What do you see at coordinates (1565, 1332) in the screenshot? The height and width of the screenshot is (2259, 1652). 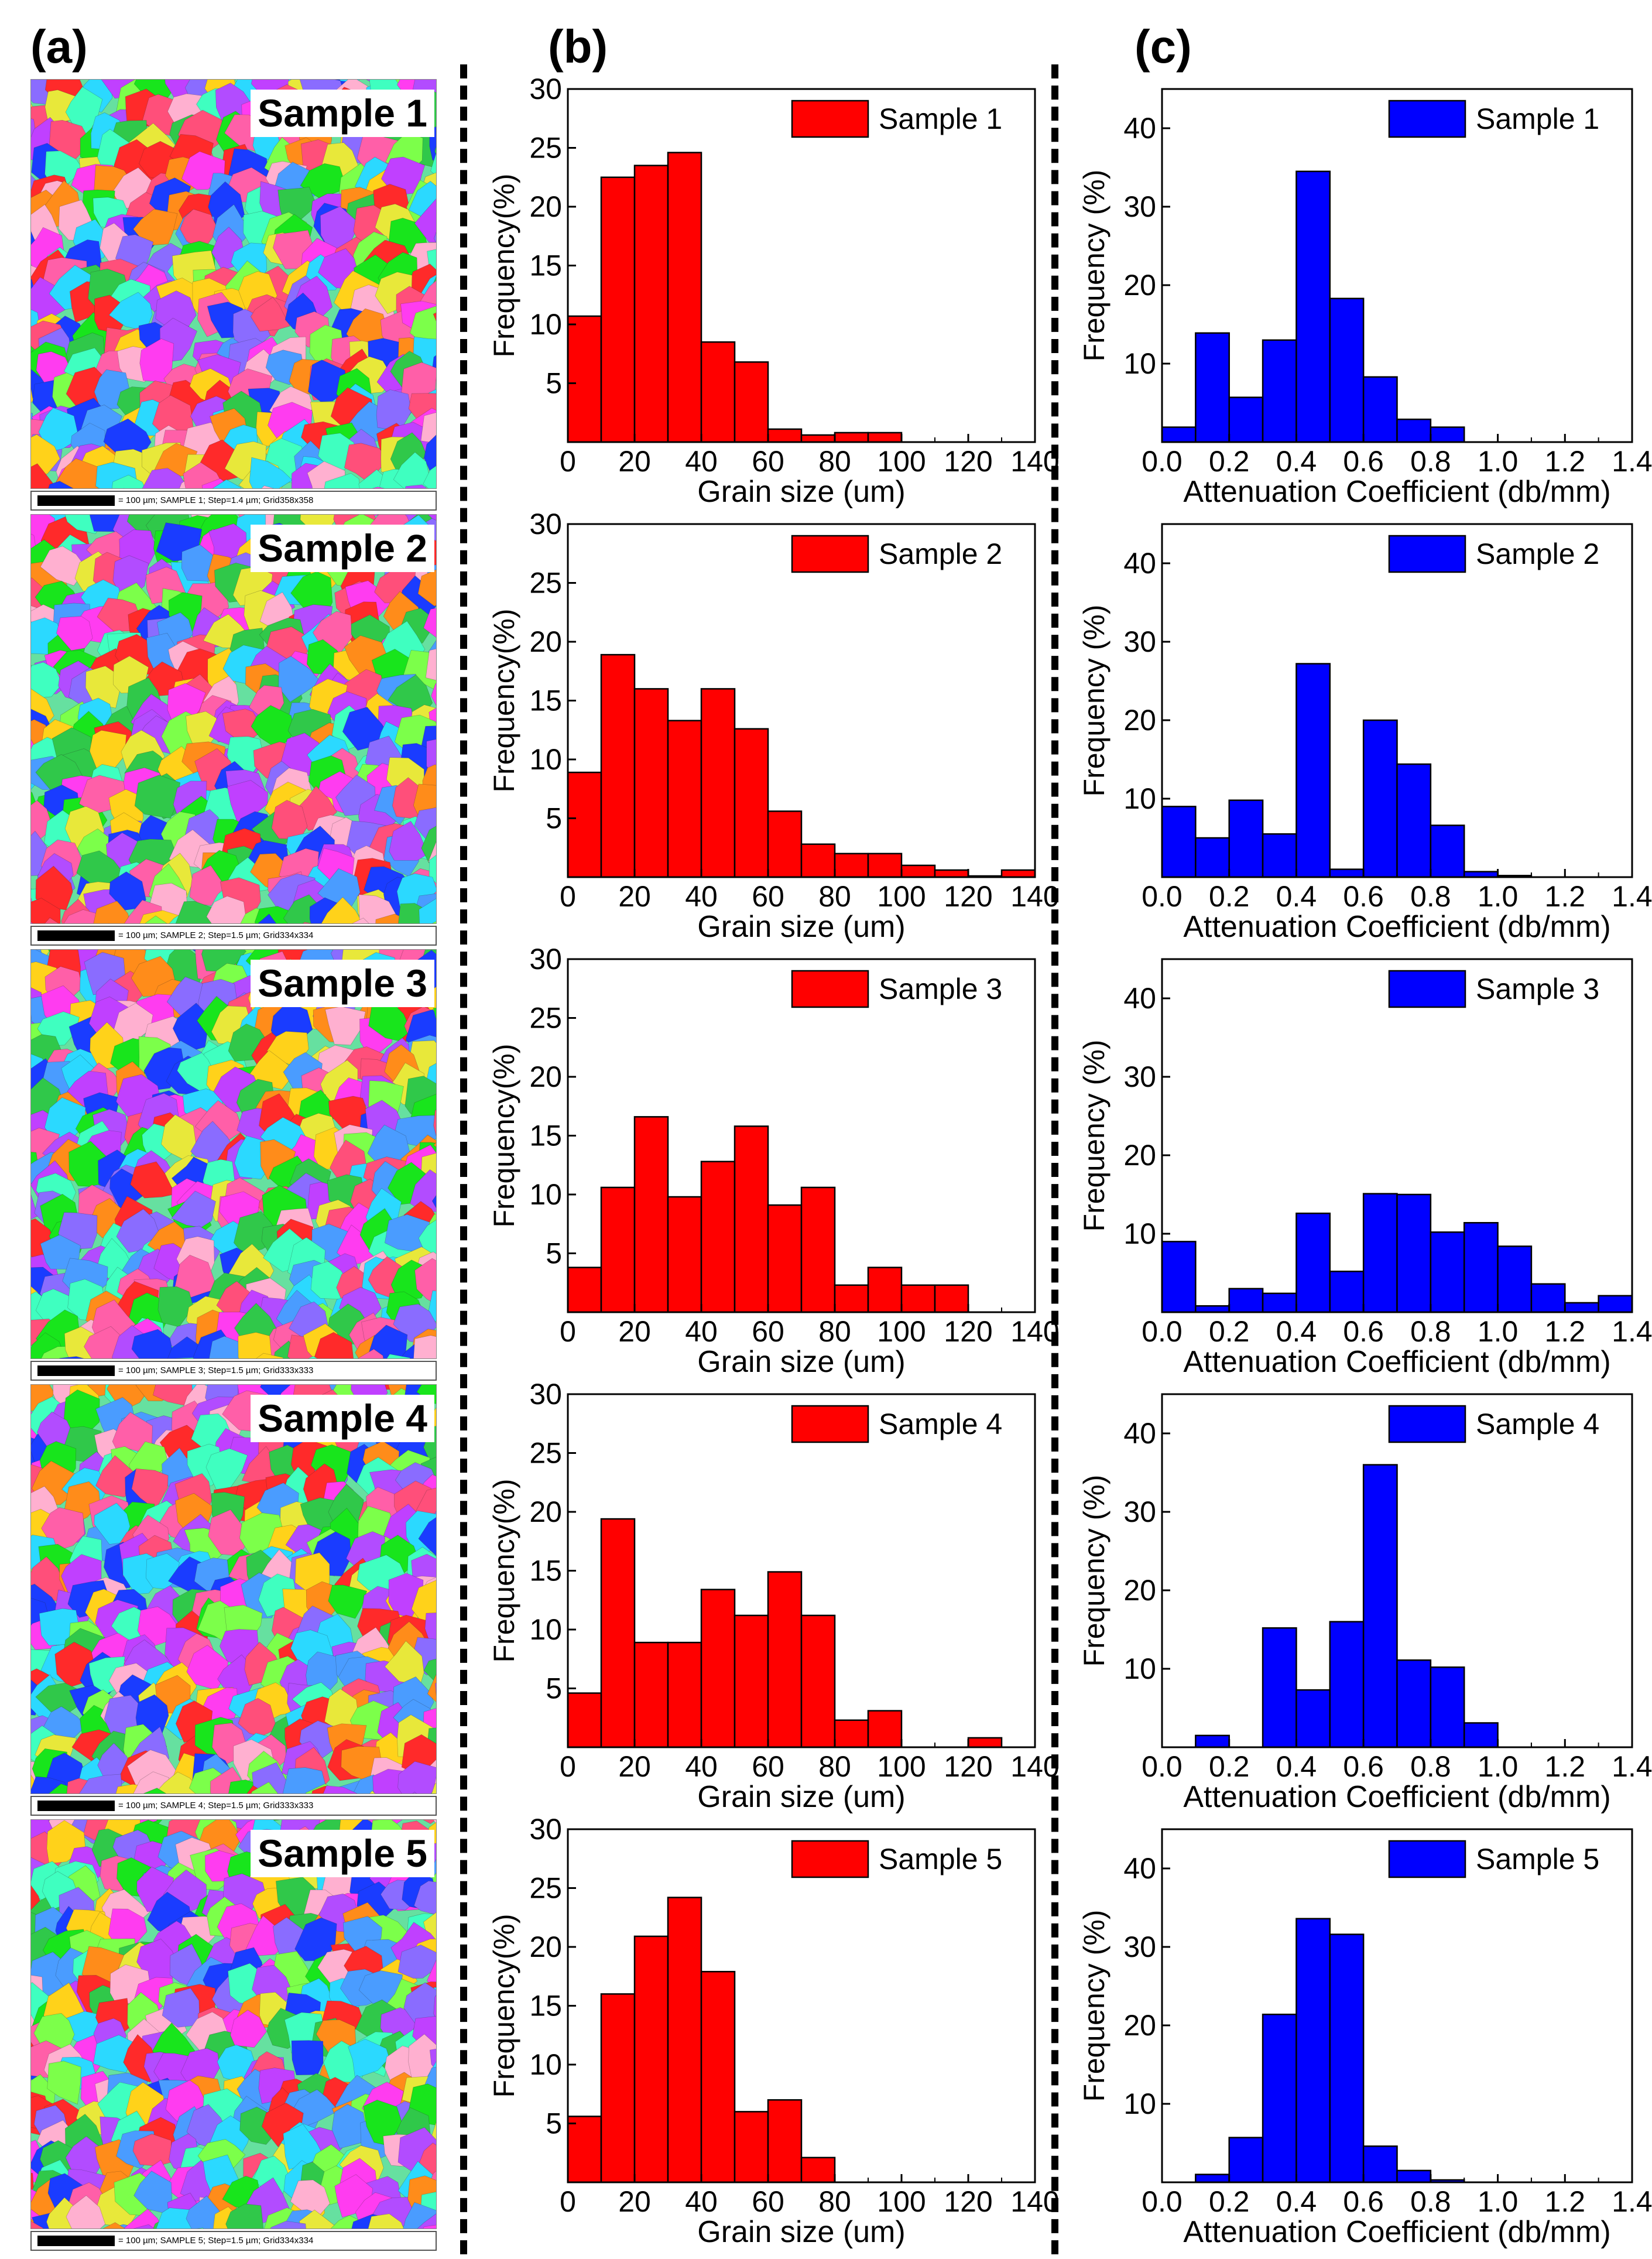 I see `x-tick-label: 1.2` at bounding box center [1565, 1332].